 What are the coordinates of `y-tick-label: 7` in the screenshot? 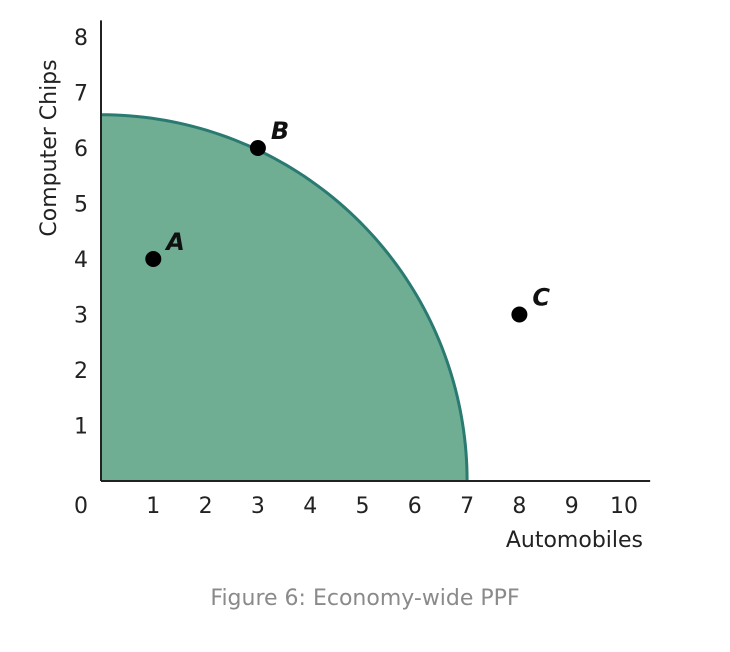 It's located at (81, 94).